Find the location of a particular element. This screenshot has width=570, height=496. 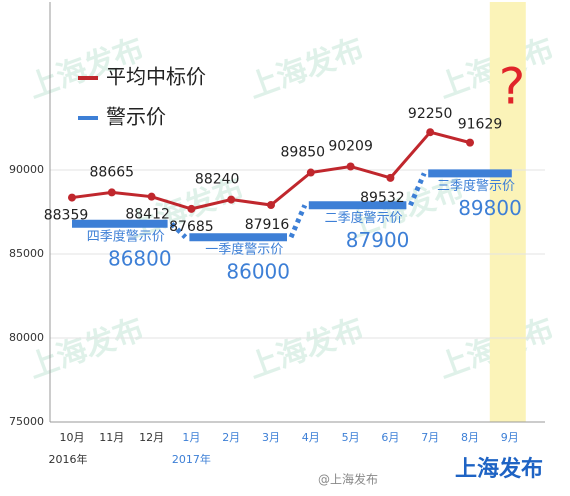

x-tick-label: 1月 is located at coordinates (191, 437).